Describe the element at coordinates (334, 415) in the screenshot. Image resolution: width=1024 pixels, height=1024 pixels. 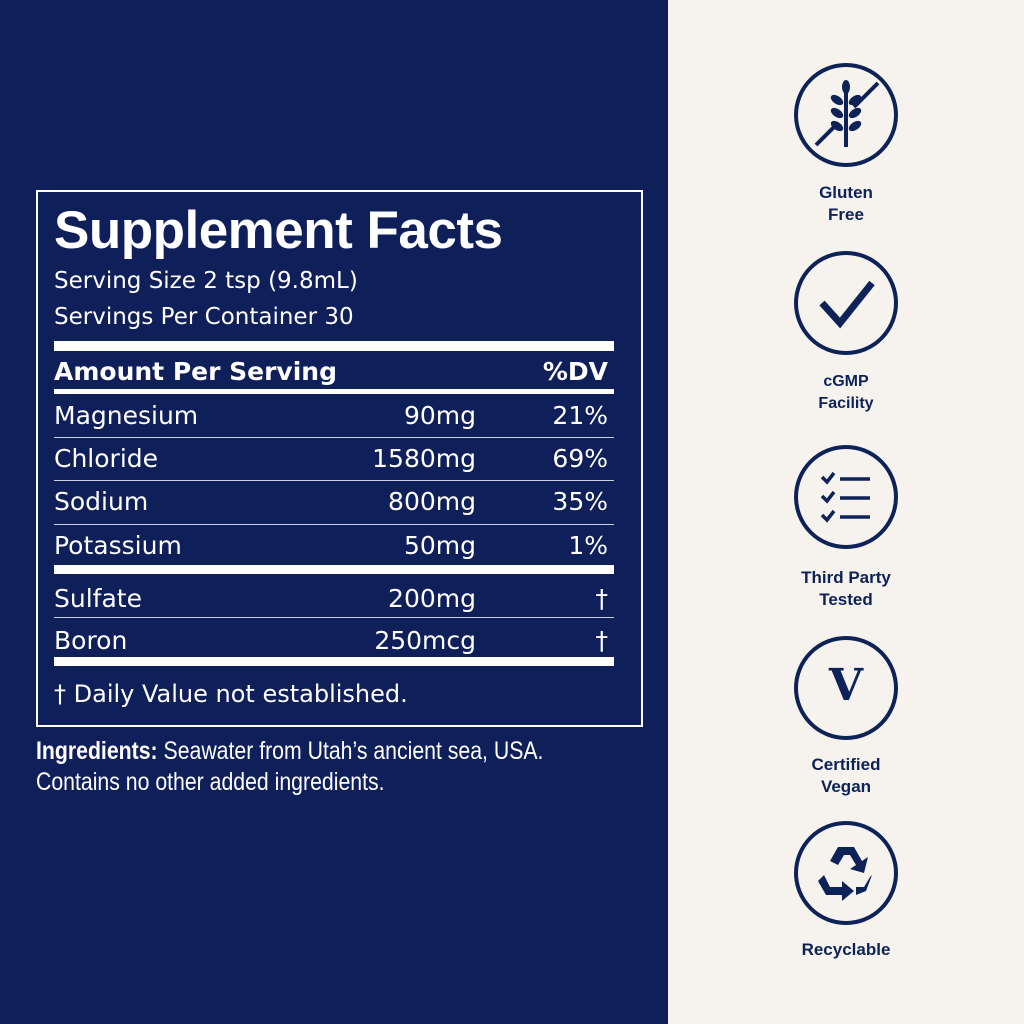
I see `table-row: Magnesium 90mg 21%` at that location.